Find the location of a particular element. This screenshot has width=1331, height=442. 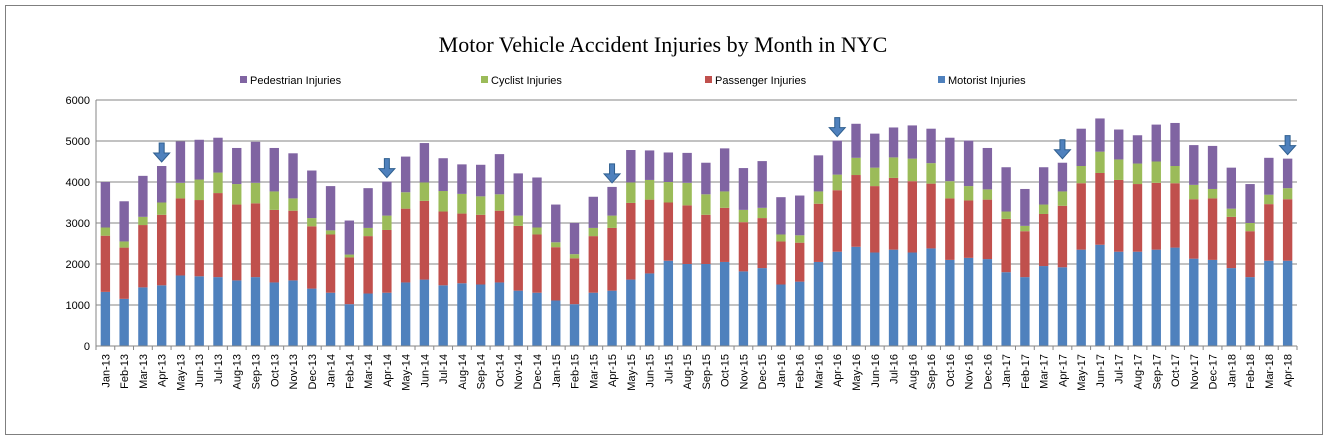

x-tick-label: Jun-16 is located at coordinates (876, 371).